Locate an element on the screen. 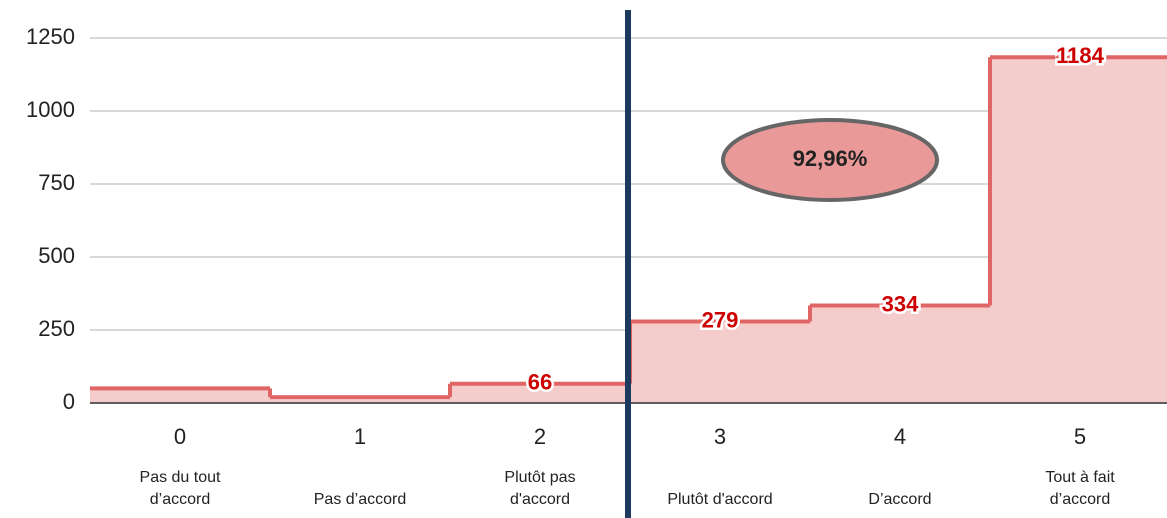 The width and height of the screenshot is (1167, 518). data-label: 279 is located at coordinates (720, 319).